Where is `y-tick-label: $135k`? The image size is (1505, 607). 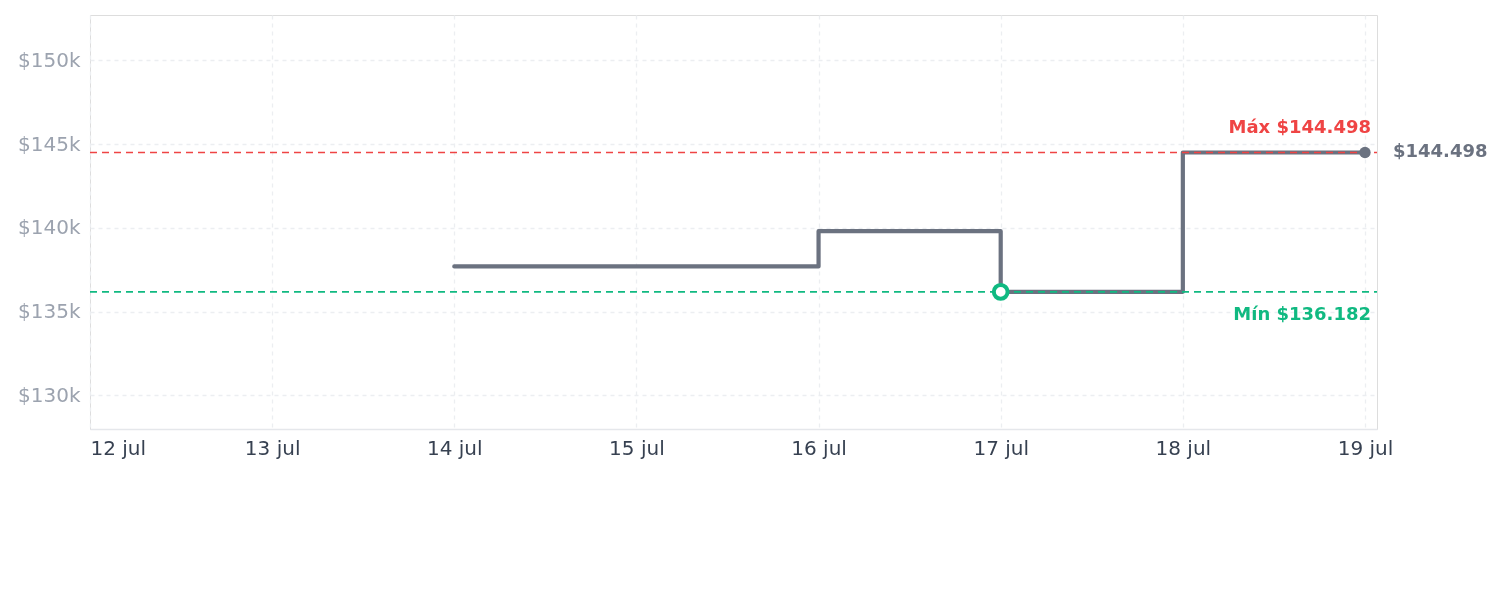 y-tick-label: $135k is located at coordinates (49, 311).